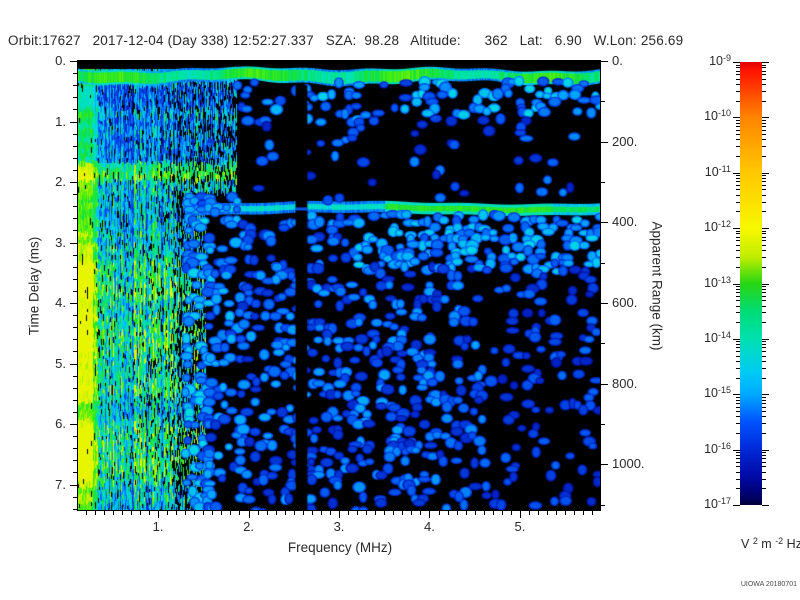 This screenshot has width=800, height=600. Describe the element at coordinates (751, 283) in the screenshot. I see `colorbar-gradient` at that location.